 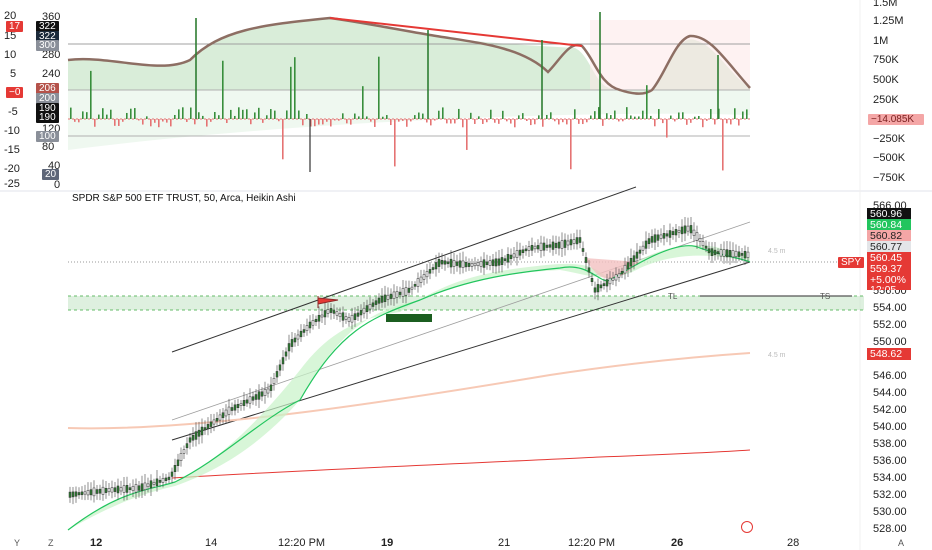 I want to click on volume-scale-label: 1.5M, so click(x=885, y=4).